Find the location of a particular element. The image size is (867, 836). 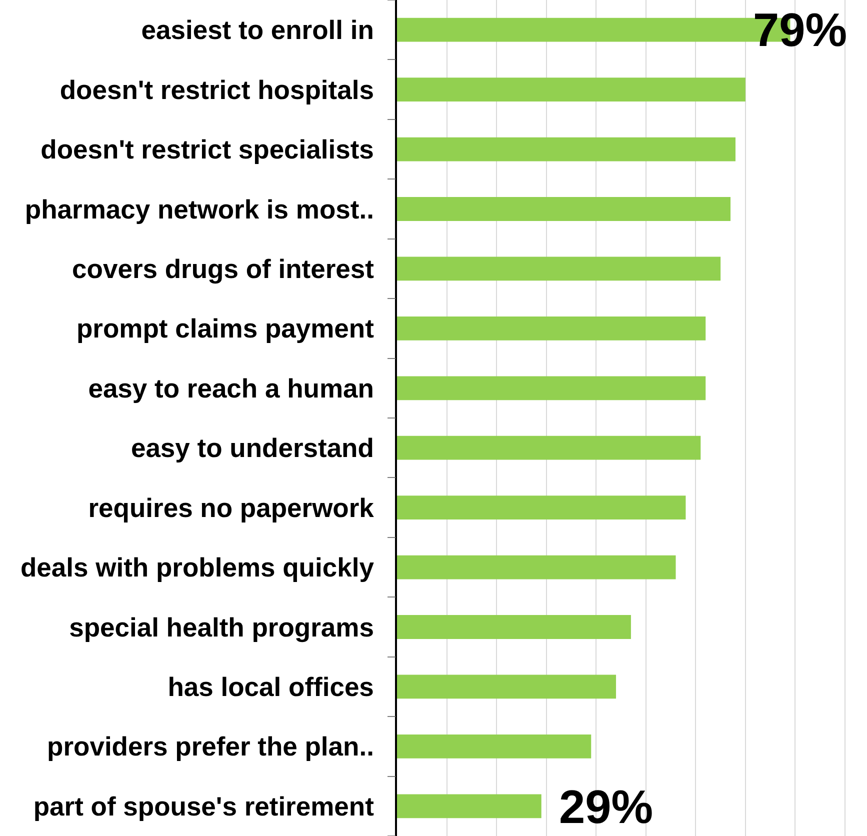

y-tick-label: pharmacy network is most.. is located at coordinates (199, 209).